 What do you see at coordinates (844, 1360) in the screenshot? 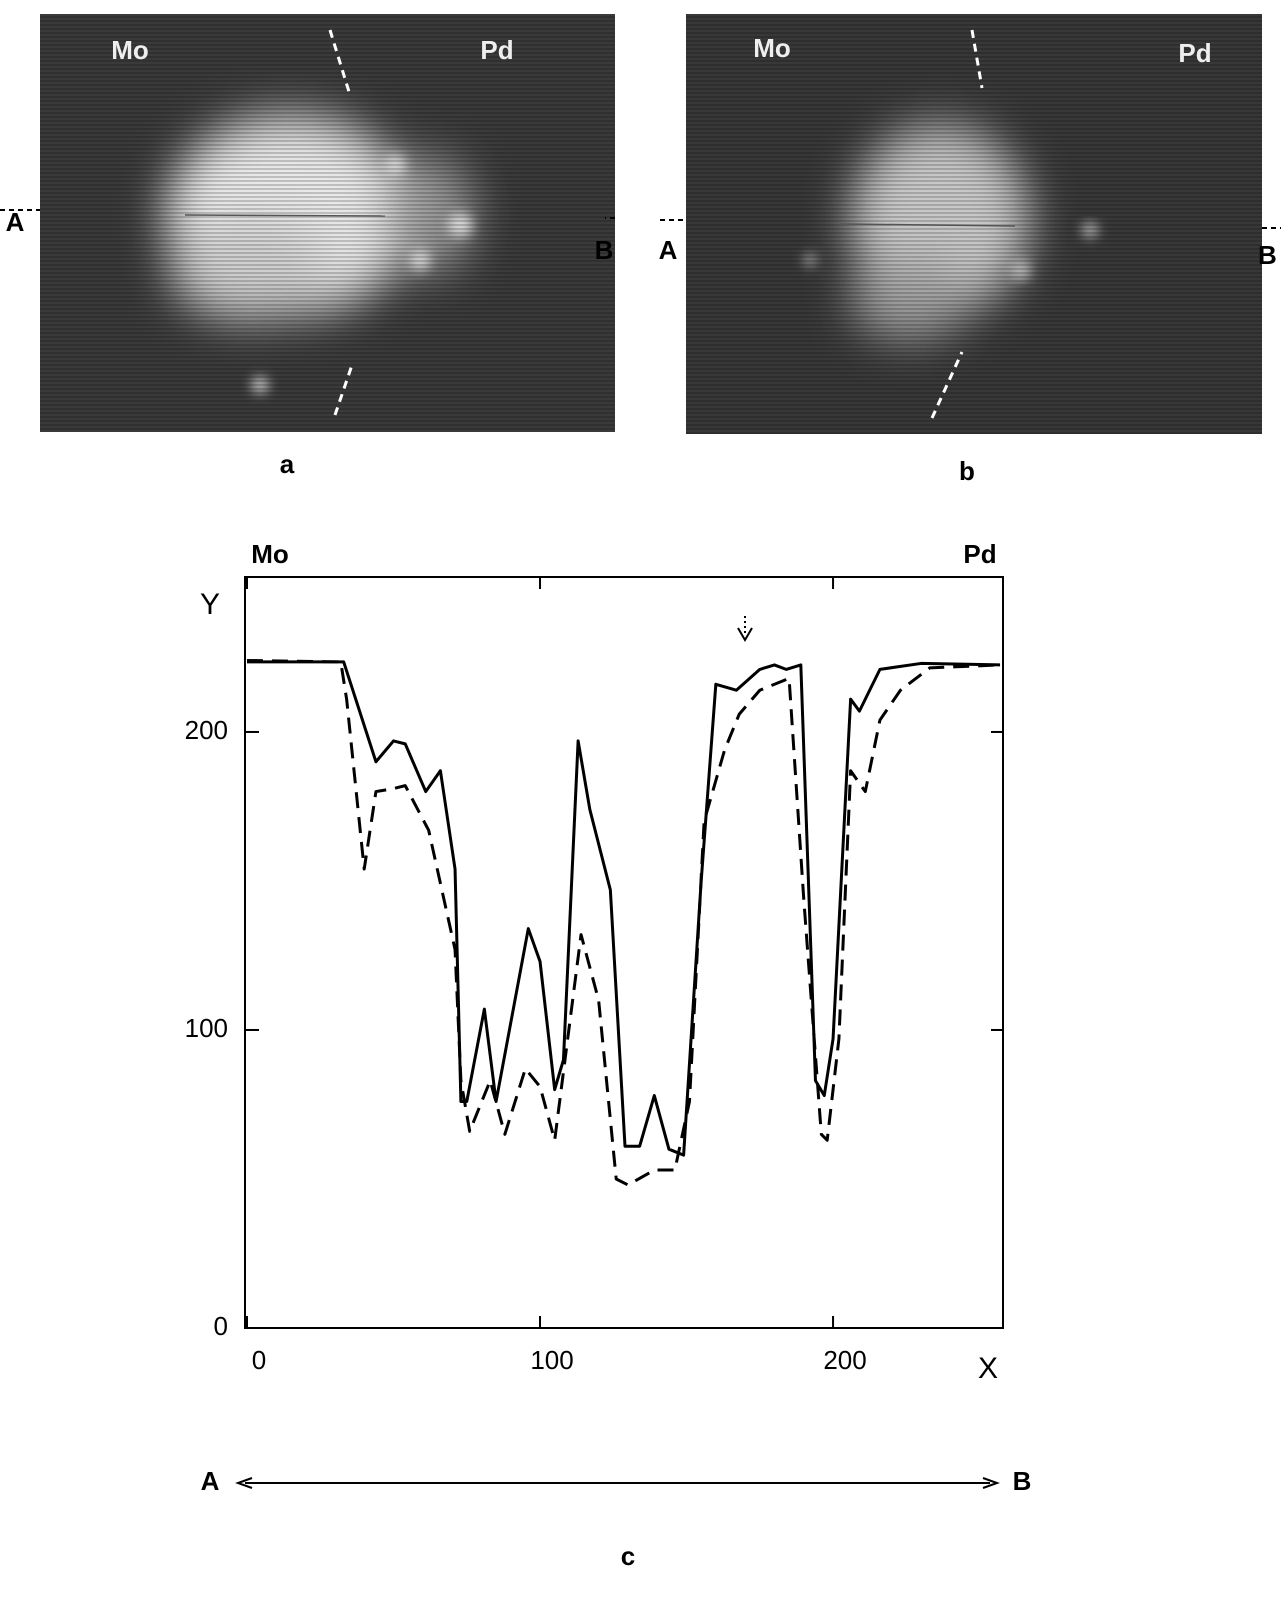
I see `x-tick-label: 200` at bounding box center [844, 1360].